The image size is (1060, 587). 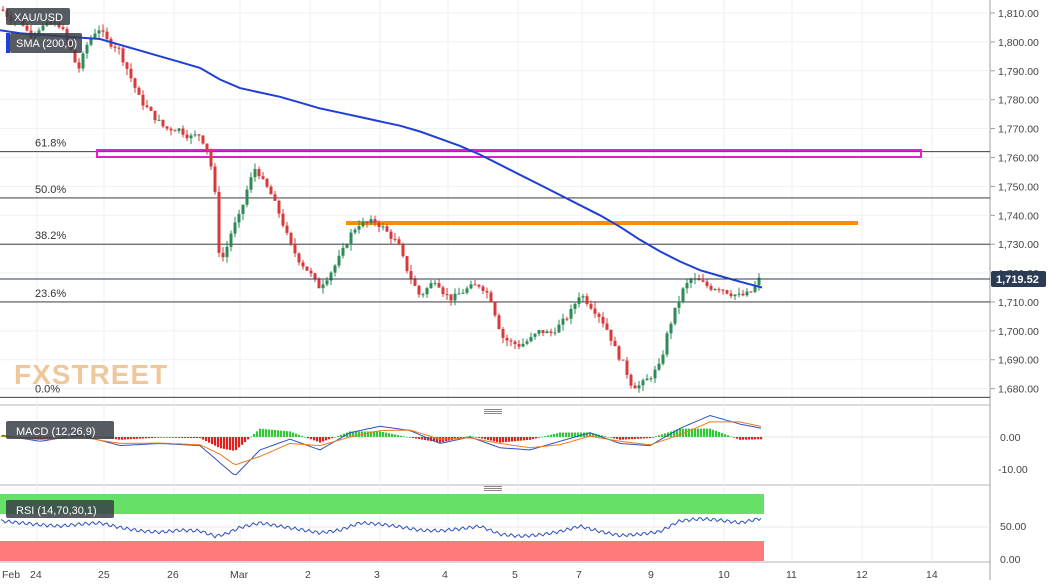 I want to click on time-tick-label-12: 11, so click(x=791, y=575).